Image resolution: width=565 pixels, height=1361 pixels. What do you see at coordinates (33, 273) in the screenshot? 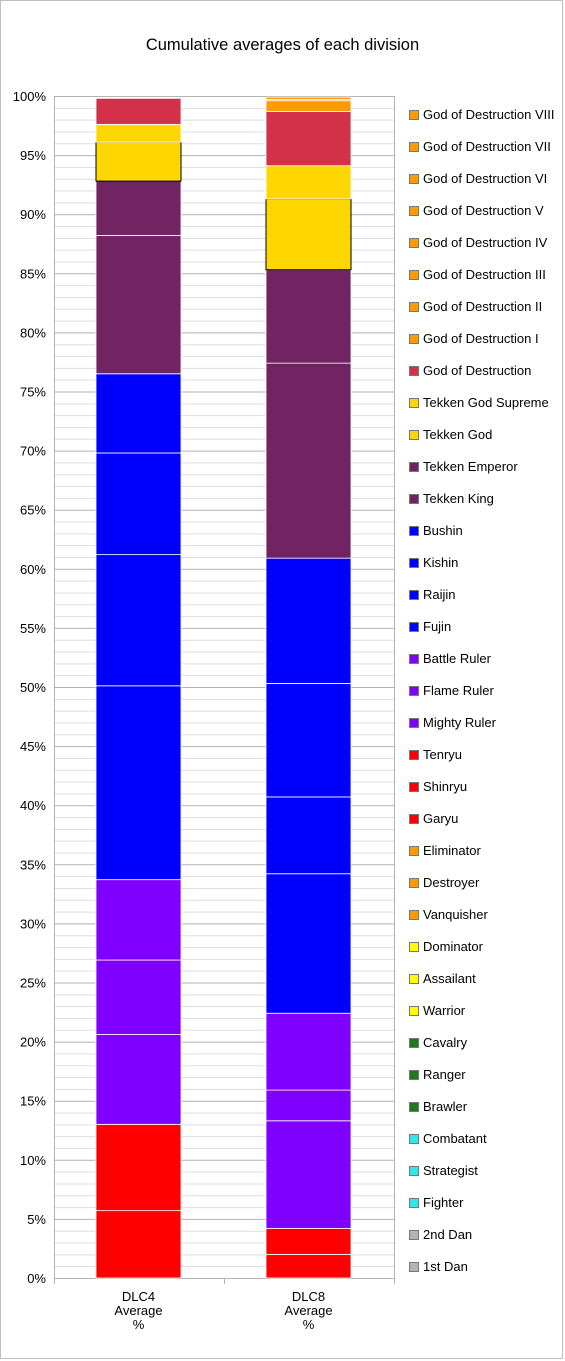
I see `y-tick-label: 85%` at bounding box center [33, 273].